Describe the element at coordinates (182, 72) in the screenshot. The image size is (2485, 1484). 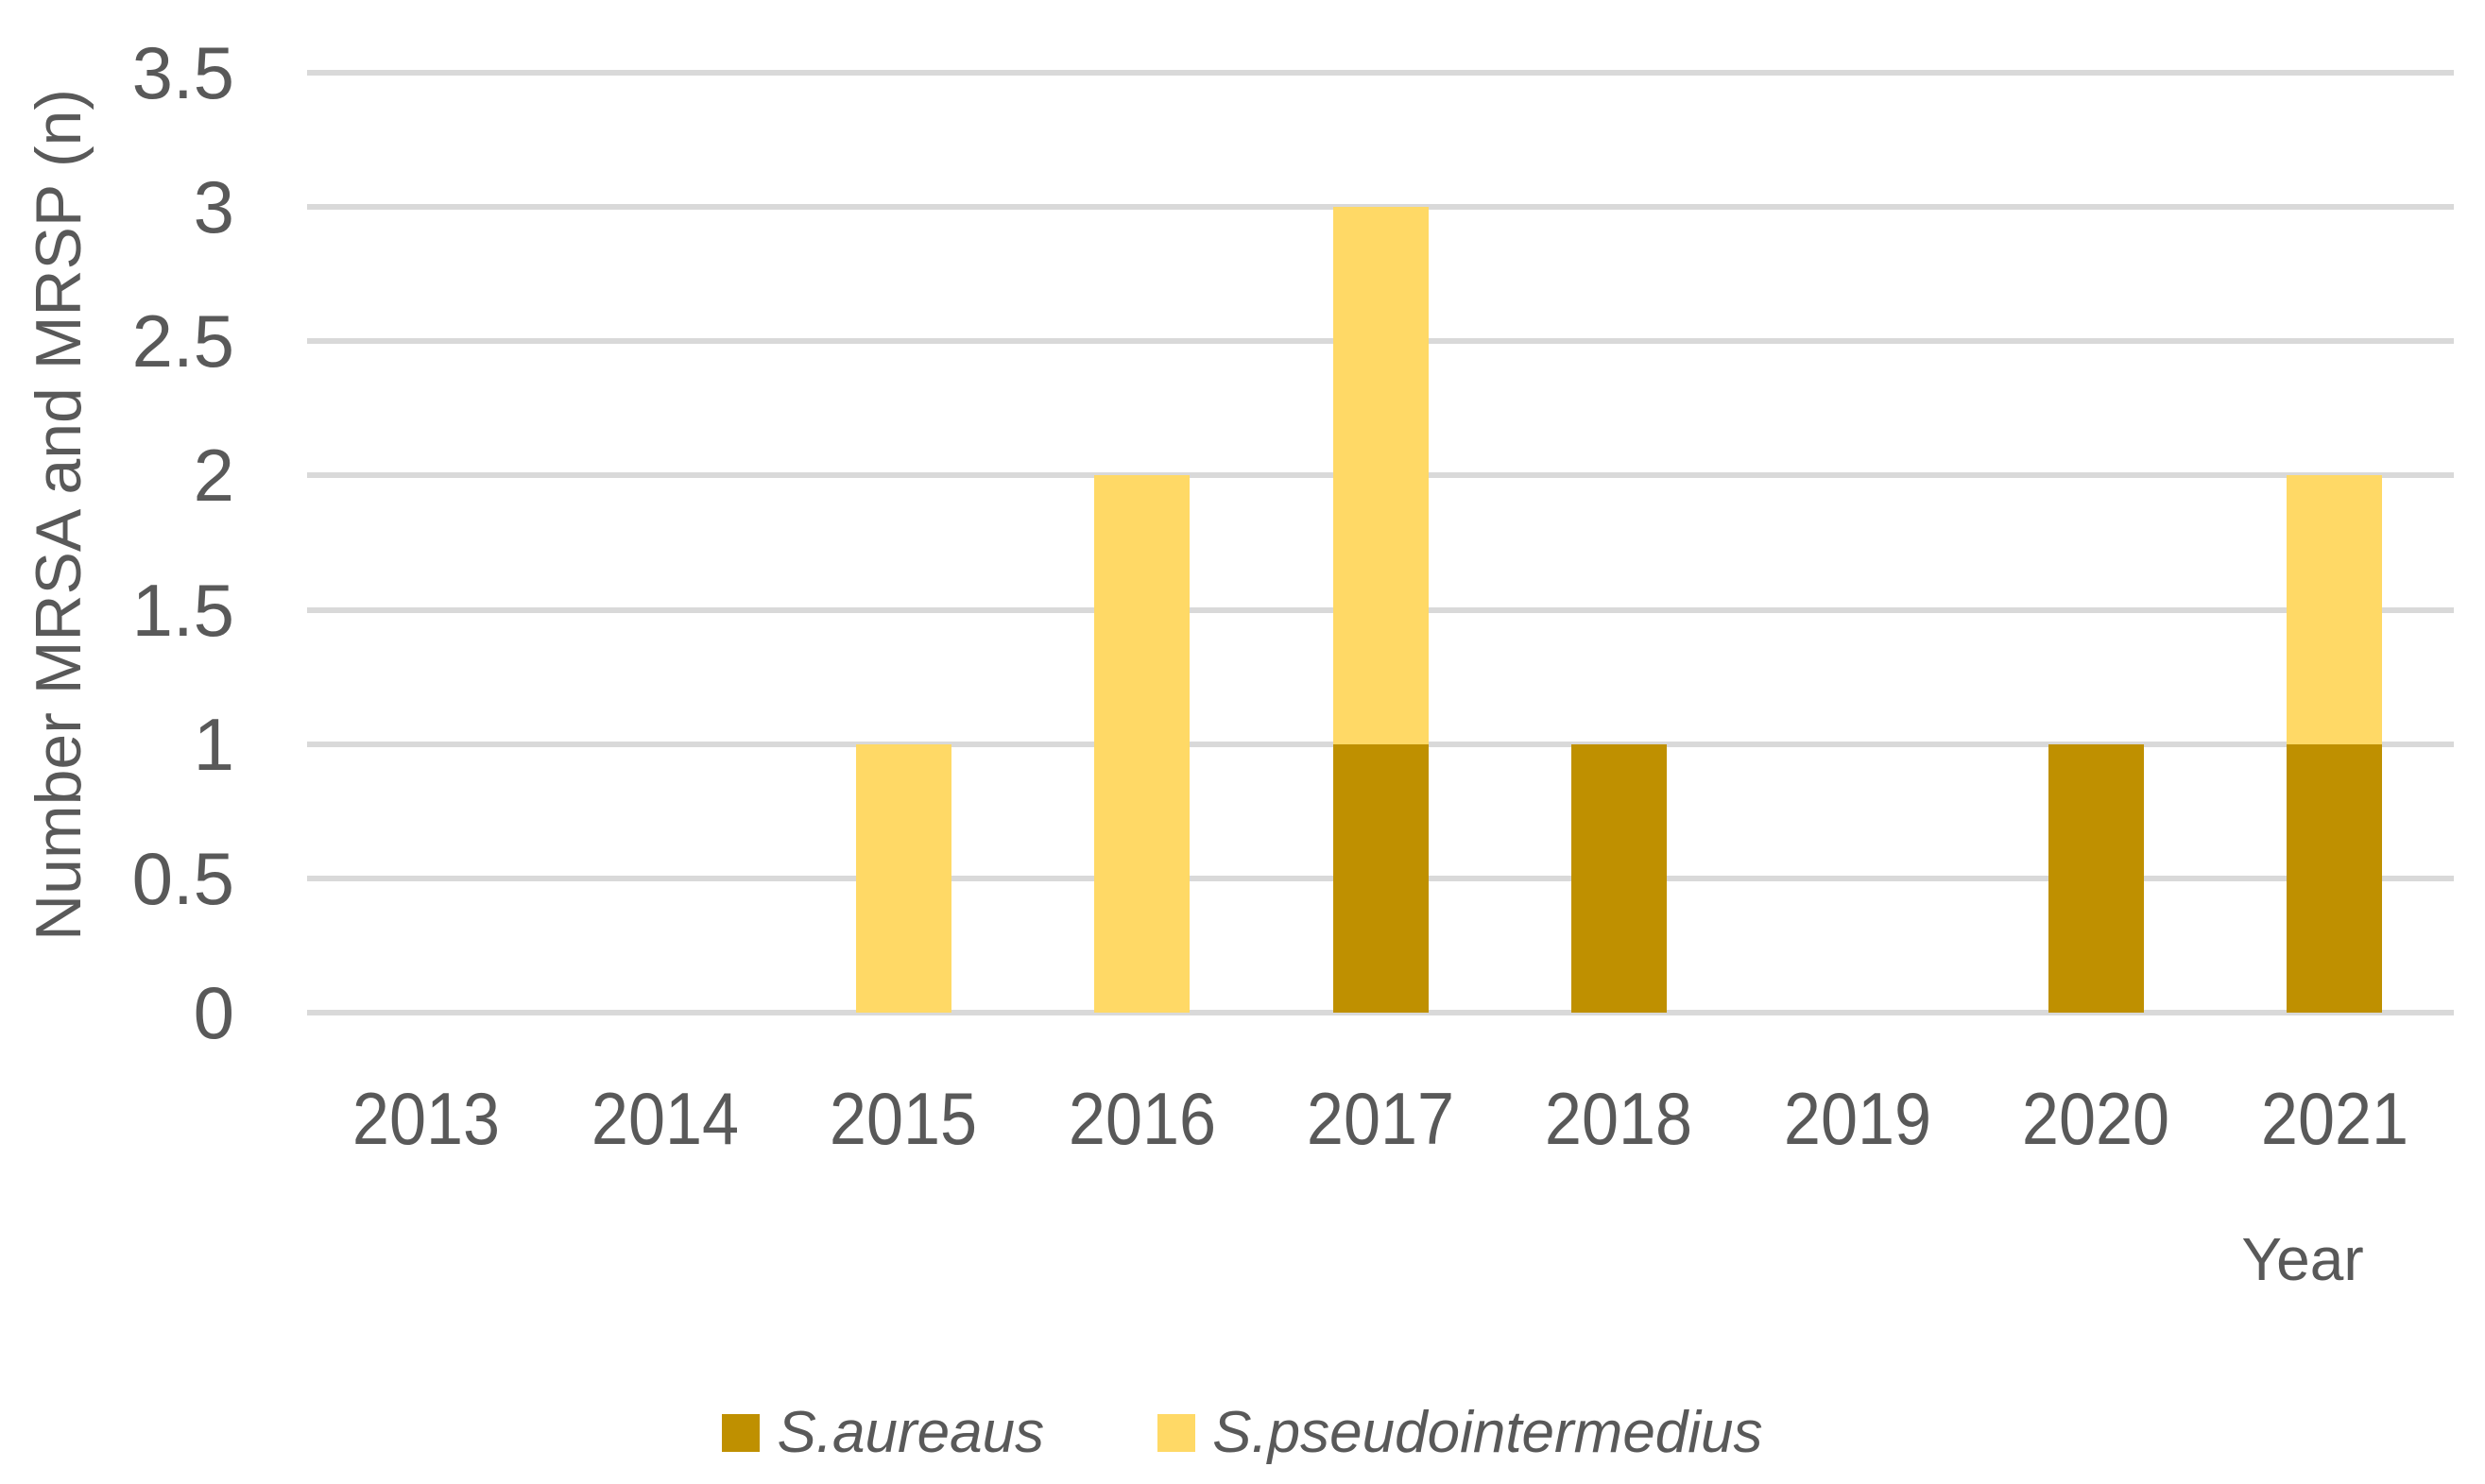
I see `y-tick-label: 3.5` at that location.